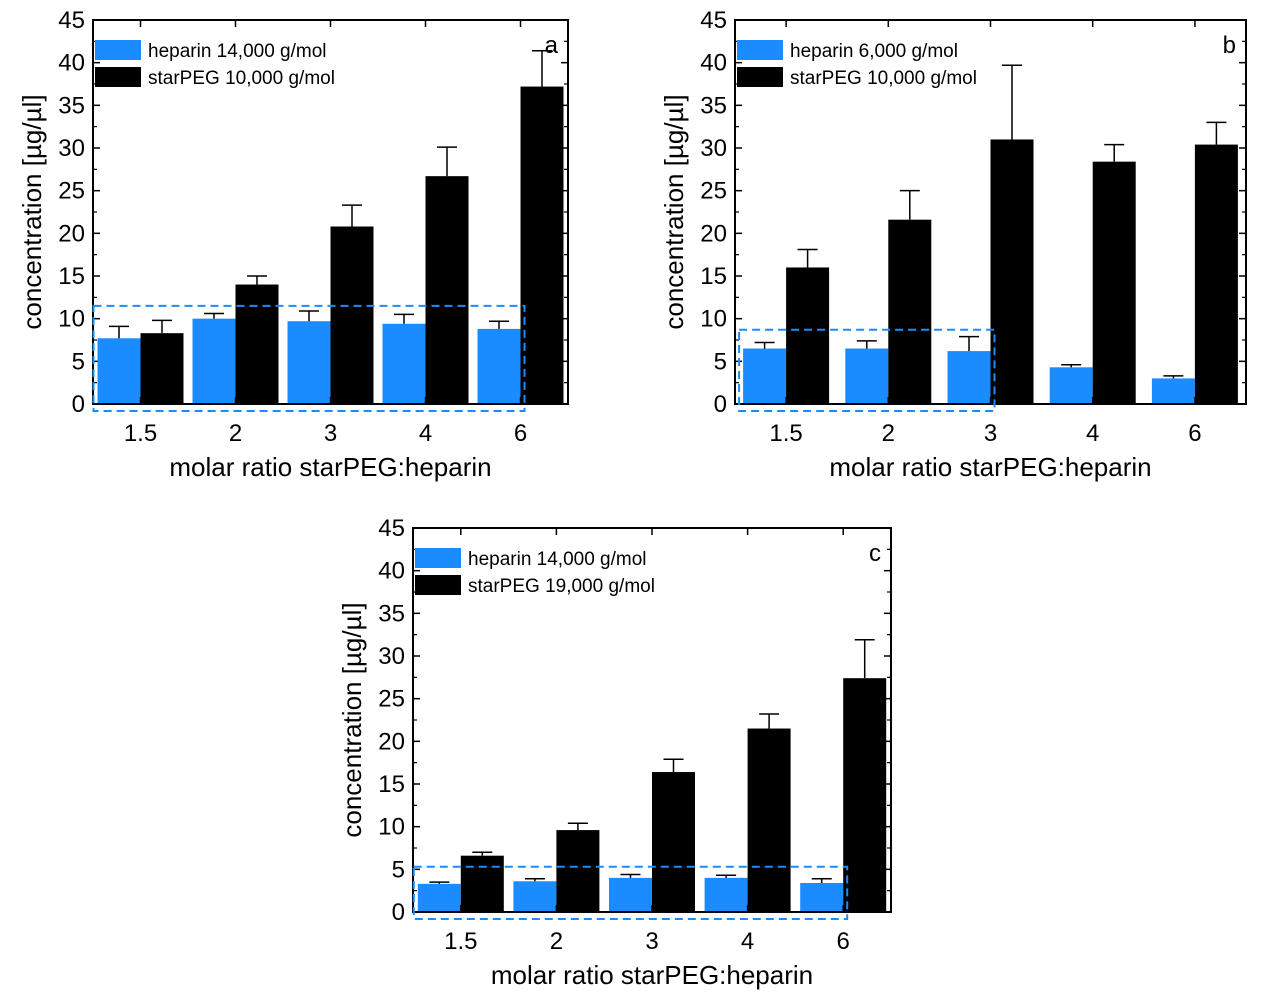 Image resolution: width=1267 pixels, height=1000 pixels. Describe the element at coordinates (1229, 45) in the screenshot. I see `panel-letter: b` at that location.